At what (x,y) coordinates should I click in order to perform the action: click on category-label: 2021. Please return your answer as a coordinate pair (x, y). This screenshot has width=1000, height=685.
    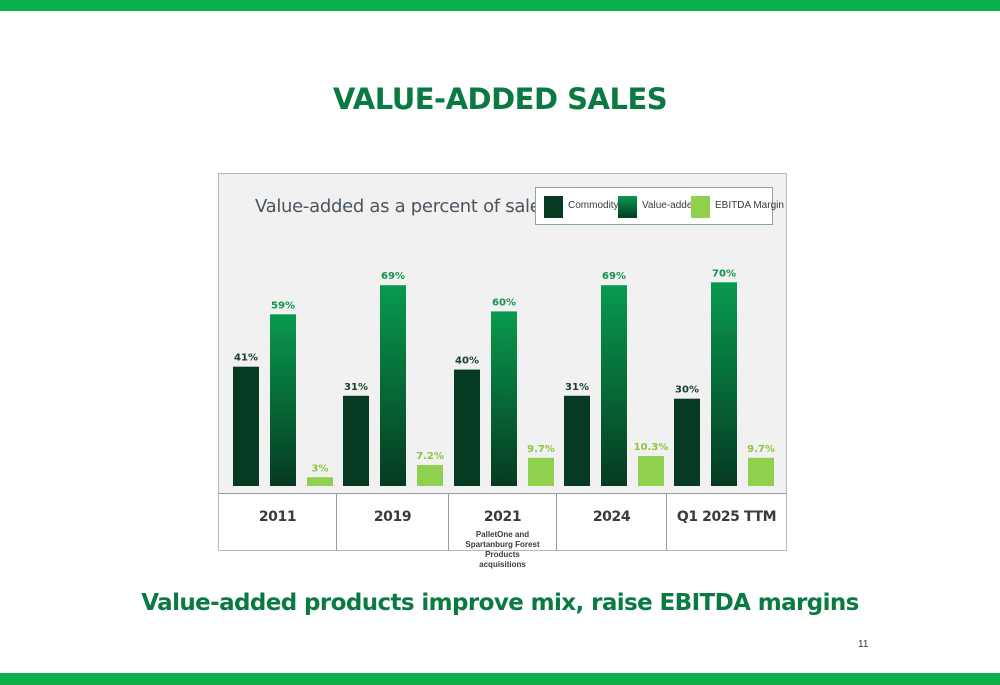
    Looking at the image, I should click on (502, 517).